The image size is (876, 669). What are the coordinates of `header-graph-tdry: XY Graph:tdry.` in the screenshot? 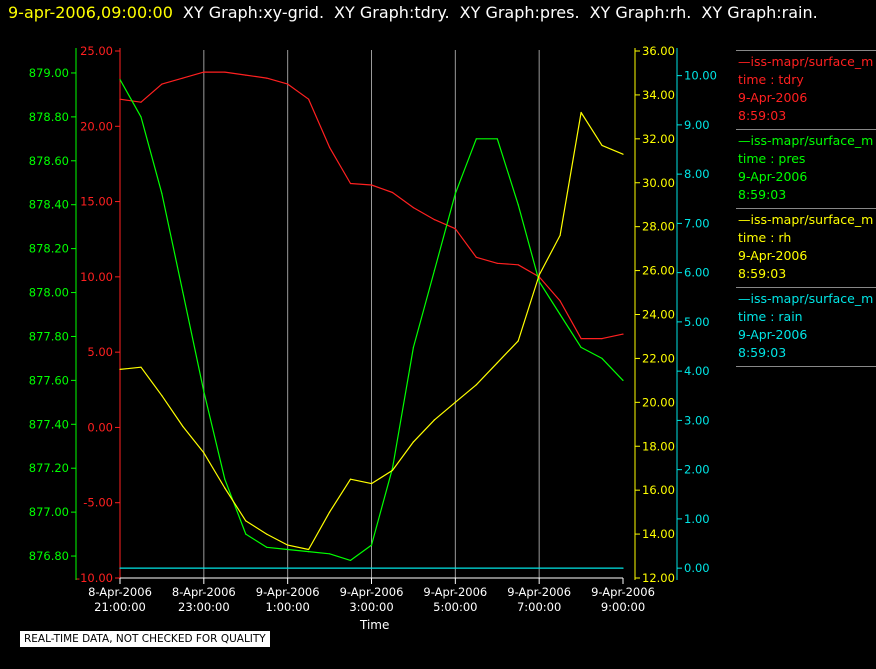 It's located at (392, 12).